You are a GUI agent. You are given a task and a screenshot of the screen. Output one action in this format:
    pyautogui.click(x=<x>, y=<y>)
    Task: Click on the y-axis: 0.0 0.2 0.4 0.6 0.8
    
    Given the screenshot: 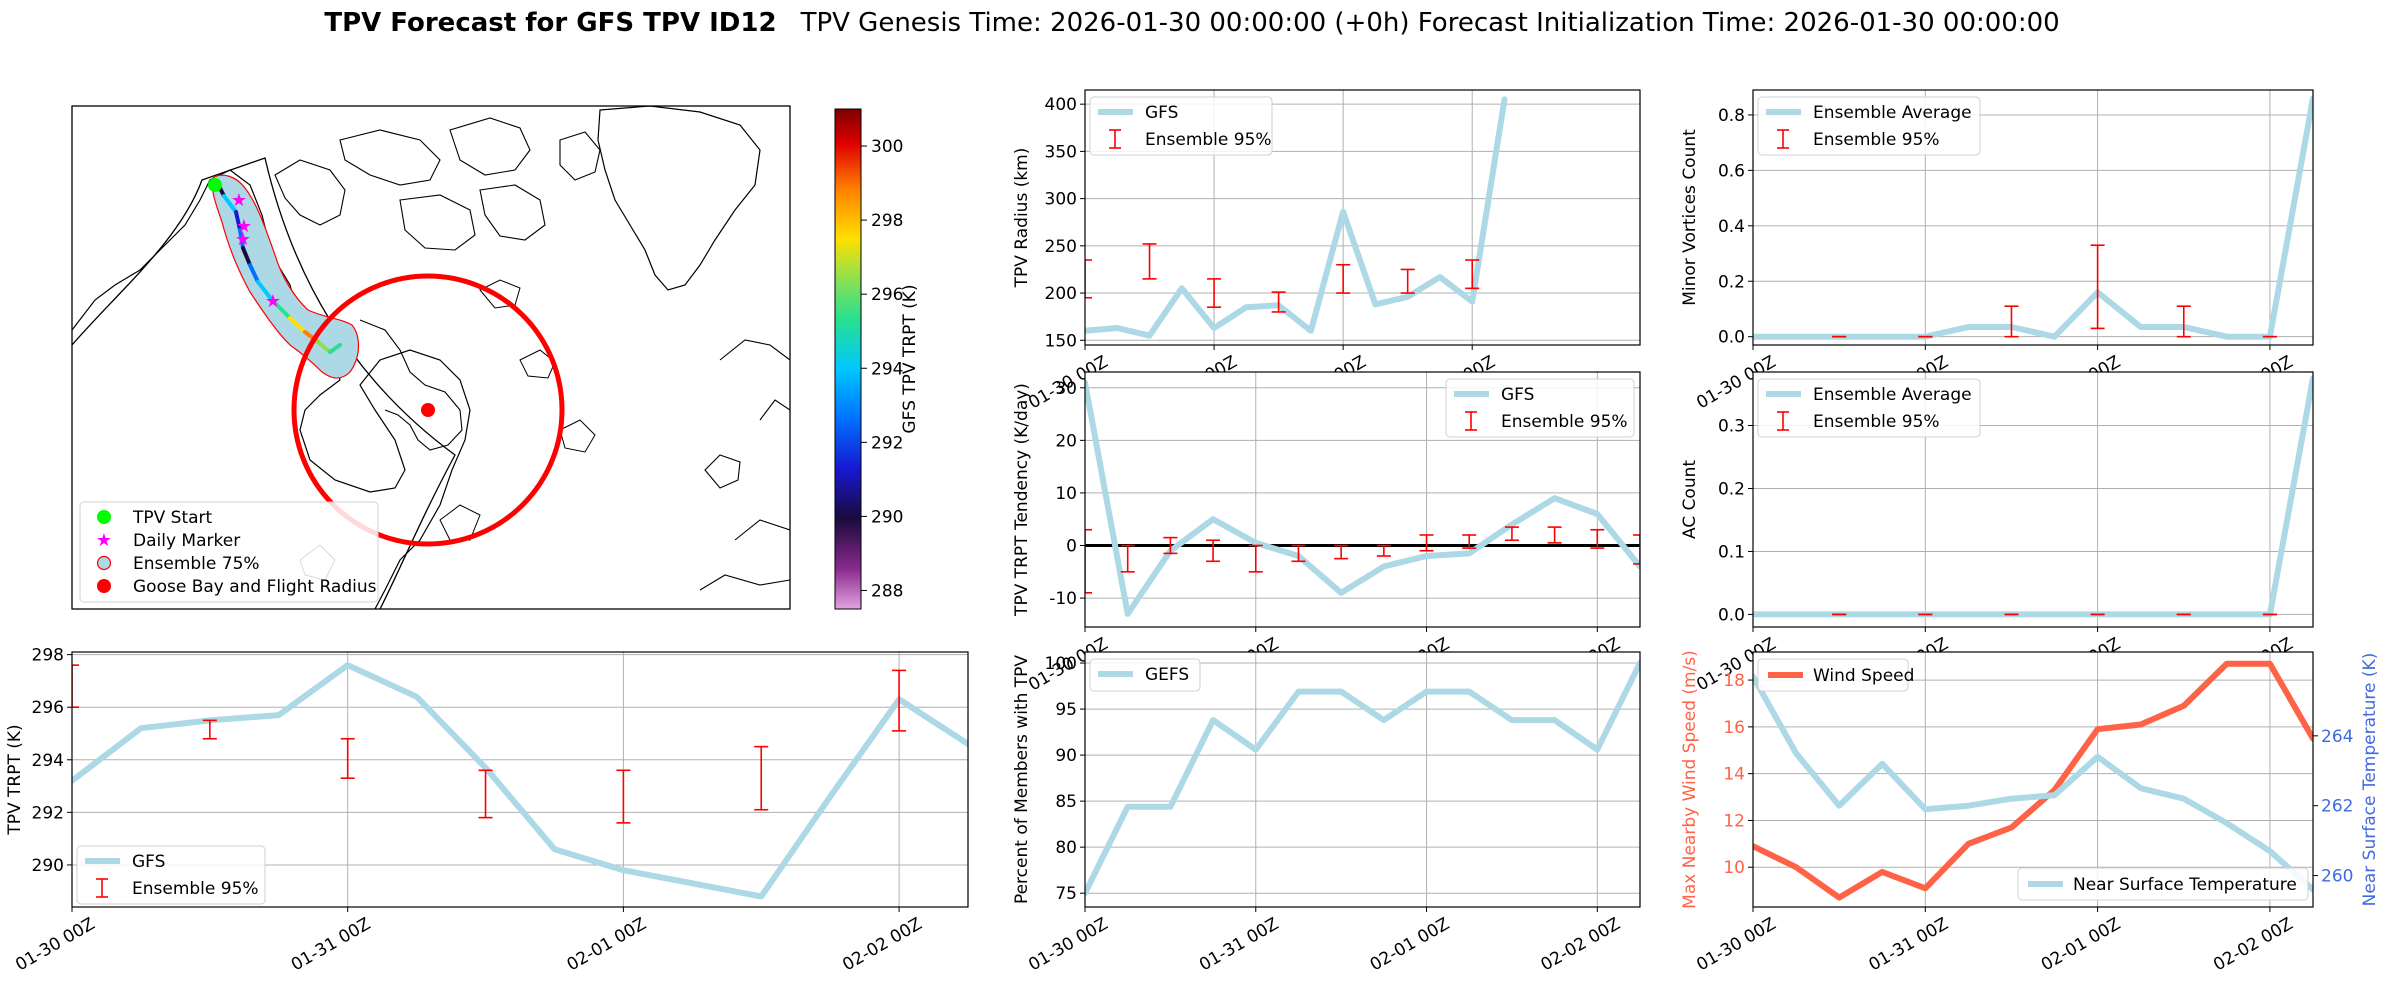 What is the action you would take?
    pyautogui.click(x=1735, y=227)
    